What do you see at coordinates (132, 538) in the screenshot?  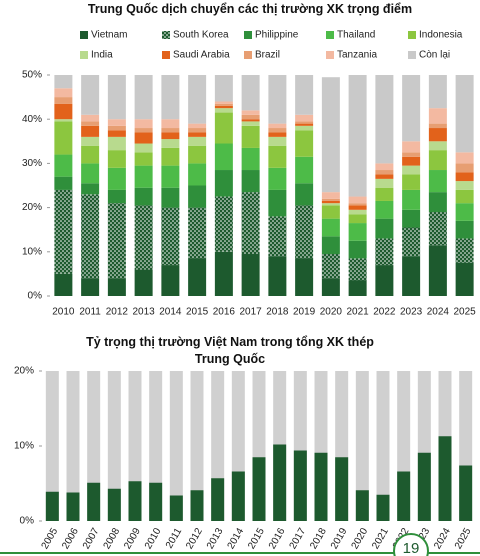 I see `x-tick-label: 2009` at bounding box center [132, 538].